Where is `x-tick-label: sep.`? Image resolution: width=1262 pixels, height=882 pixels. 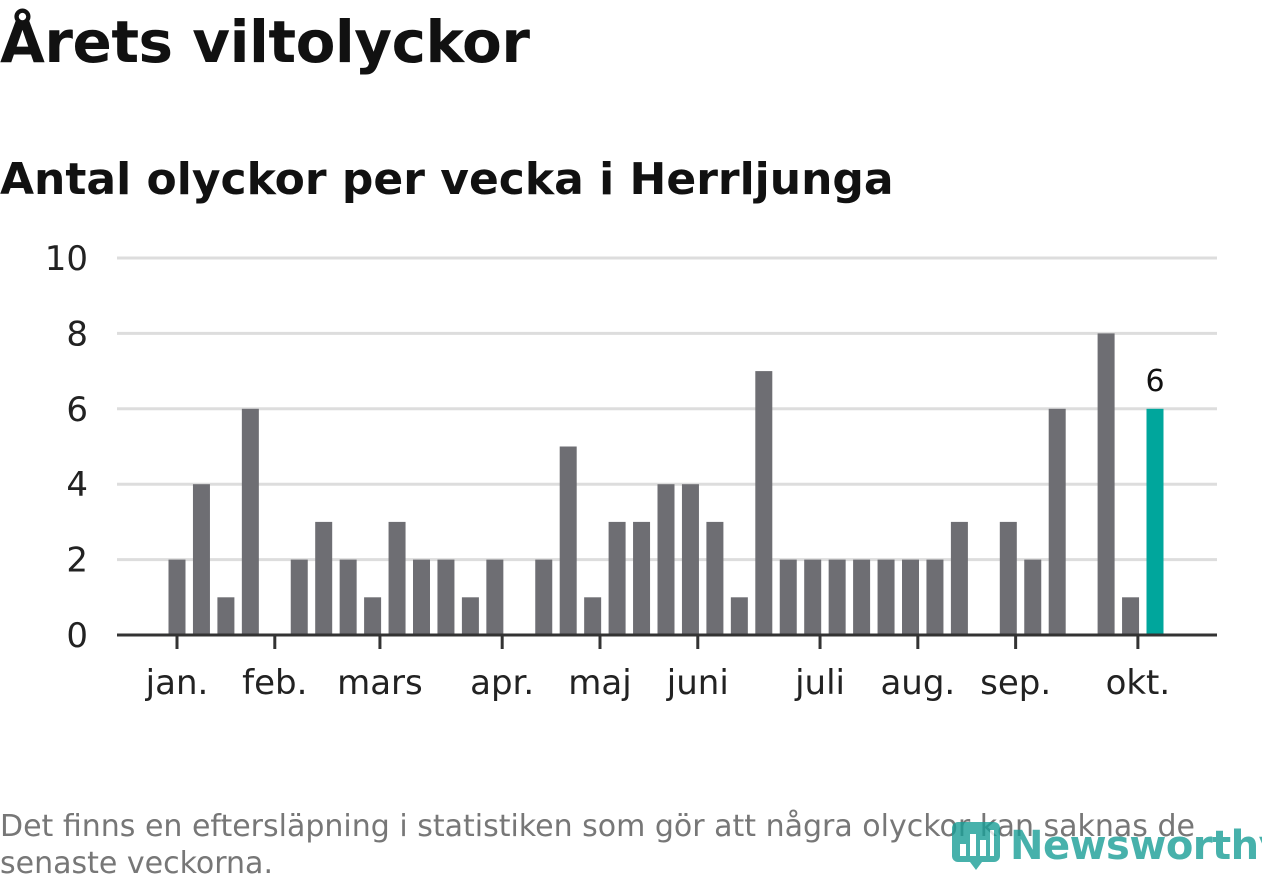
x-tick-label: sep. is located at coordinates (1015, 683).